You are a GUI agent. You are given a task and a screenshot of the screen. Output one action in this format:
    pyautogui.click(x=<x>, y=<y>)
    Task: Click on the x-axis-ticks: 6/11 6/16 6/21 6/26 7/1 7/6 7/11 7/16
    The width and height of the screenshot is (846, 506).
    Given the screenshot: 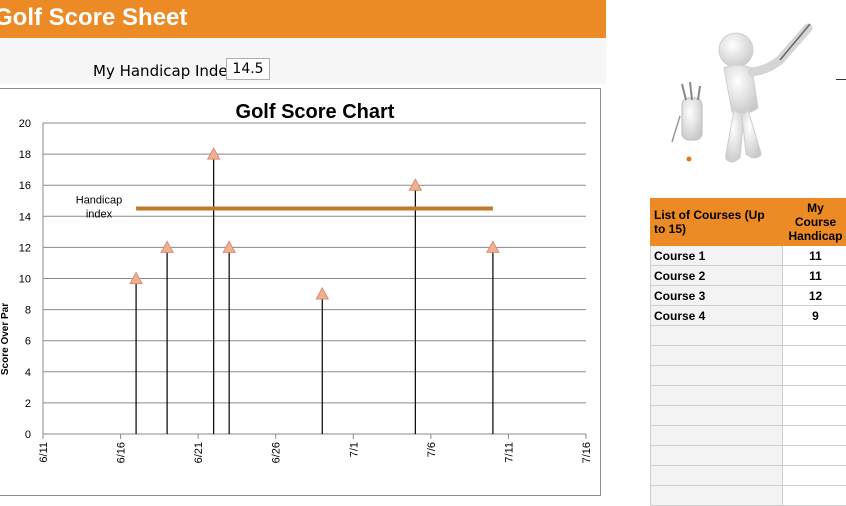 What is the action you would take?
    pyautogui.click(x=315, y=448)
    